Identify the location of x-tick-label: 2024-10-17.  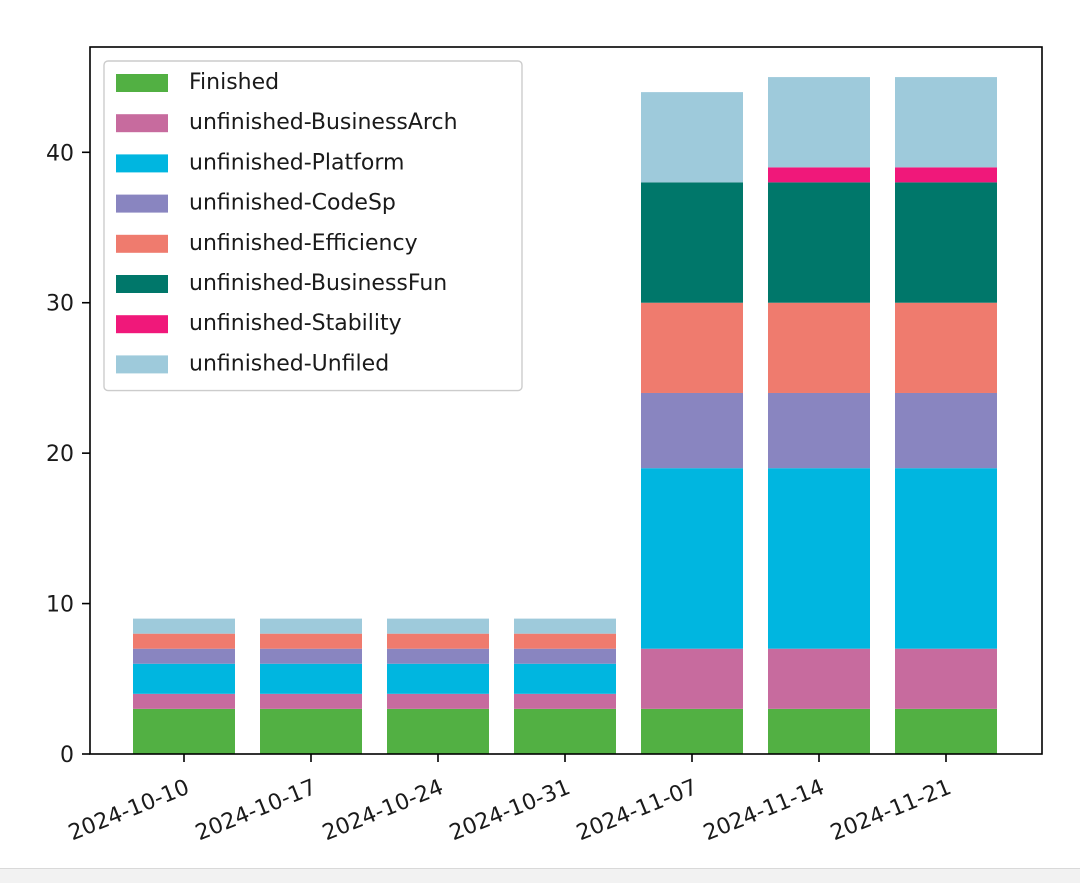
(256, 810).